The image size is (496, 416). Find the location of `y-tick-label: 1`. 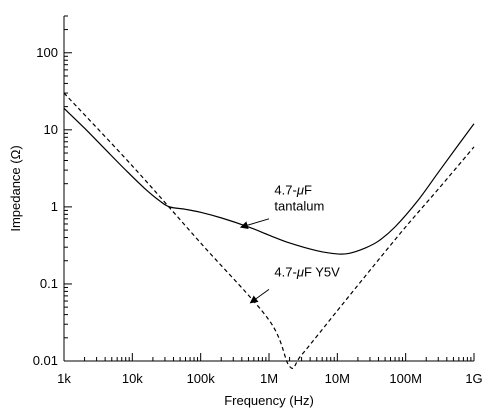

y-tick-label: 1 is located at coordinates (54, 206).